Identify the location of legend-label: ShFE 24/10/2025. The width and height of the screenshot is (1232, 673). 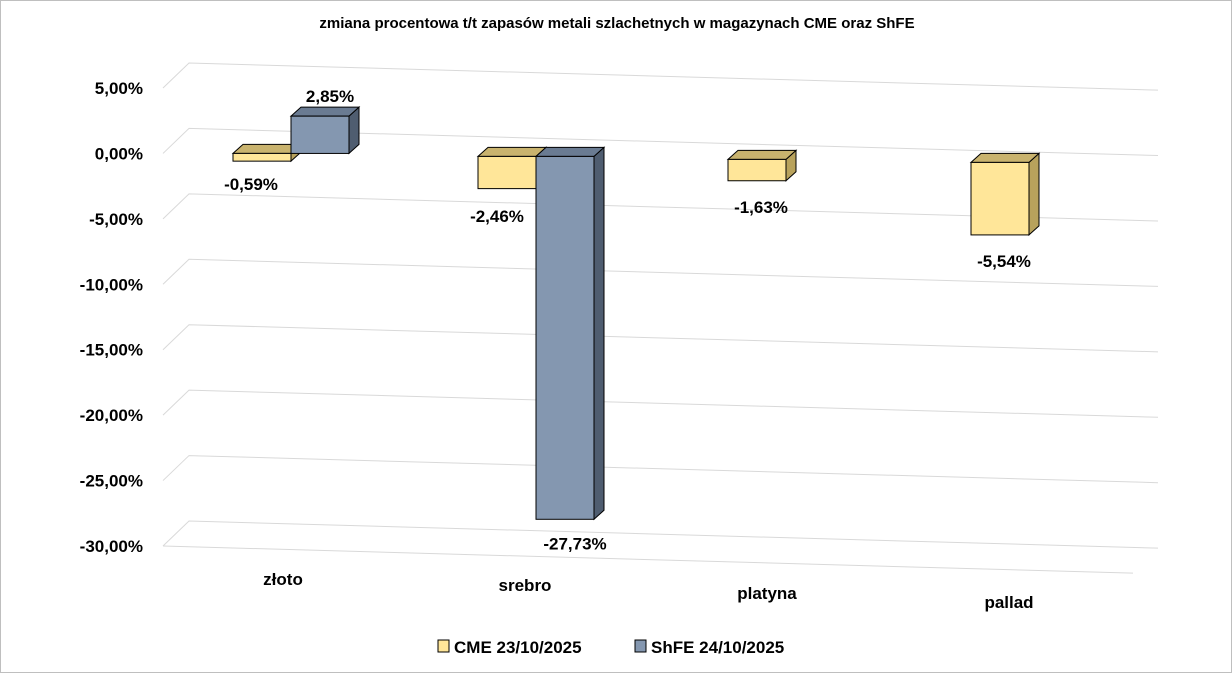
(717, 647).